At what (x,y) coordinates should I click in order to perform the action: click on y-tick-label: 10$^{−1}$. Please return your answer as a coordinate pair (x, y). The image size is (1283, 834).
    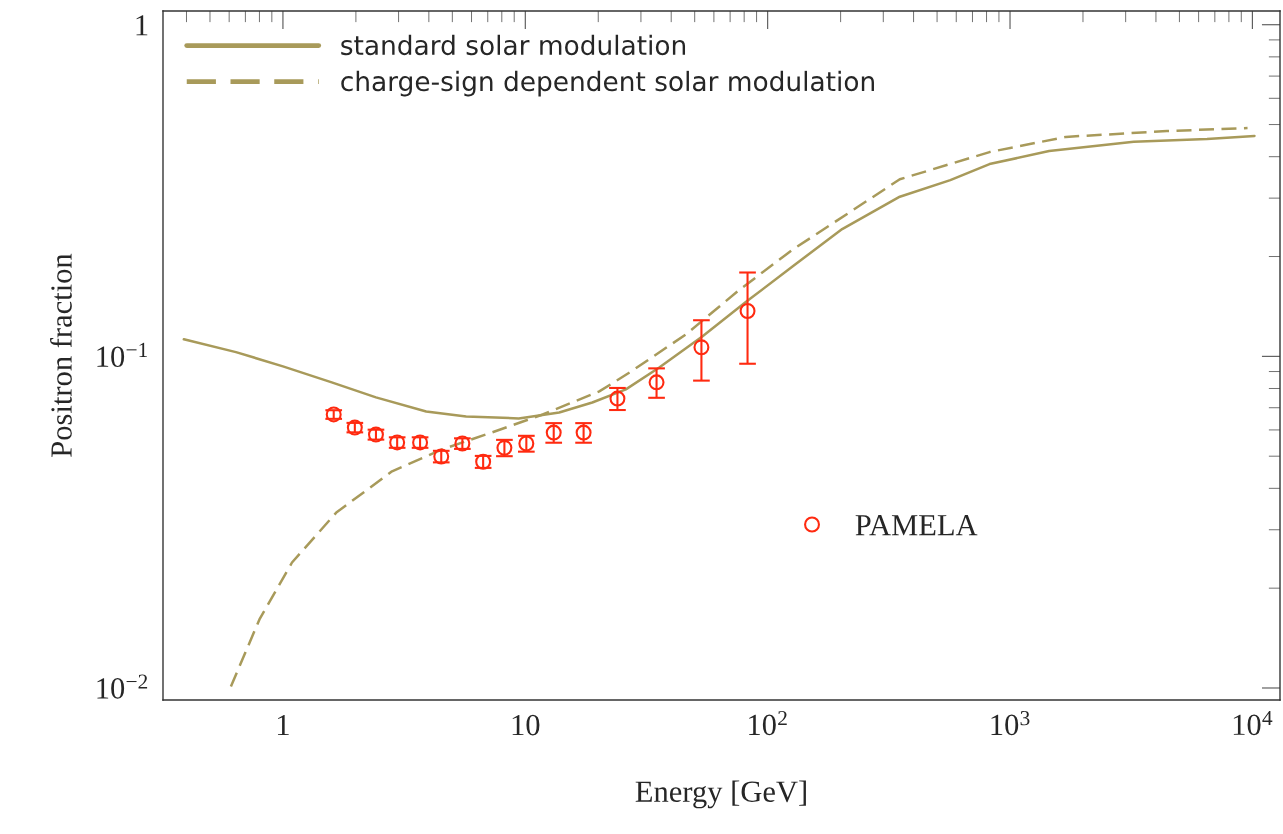
    Looking at the image, I should click on (122, 355).